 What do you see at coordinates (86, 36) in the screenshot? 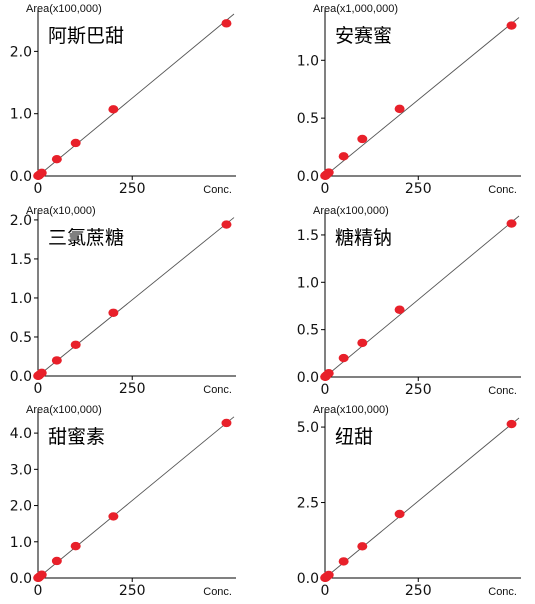
I see `chart-title: 阿斯巴甜` at bounding box center [86, 36].